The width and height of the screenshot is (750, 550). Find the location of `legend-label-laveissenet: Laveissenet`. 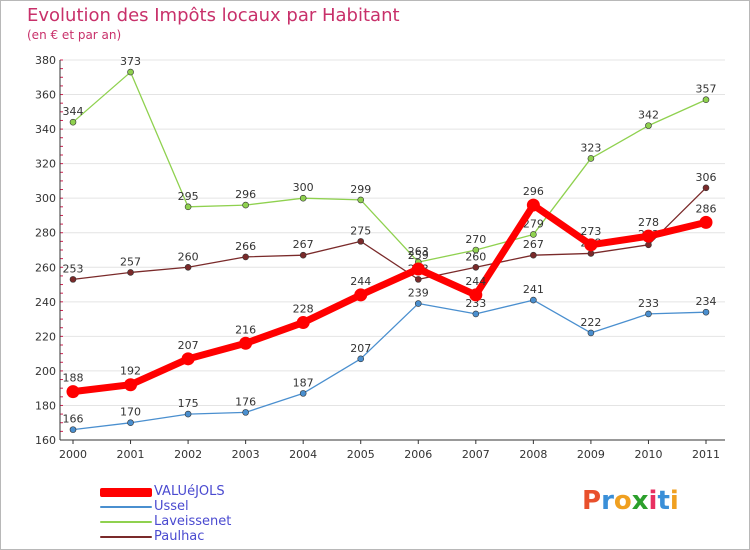

legend-label-laveissenet: Laveissenet is located at coordinates (193, 521).